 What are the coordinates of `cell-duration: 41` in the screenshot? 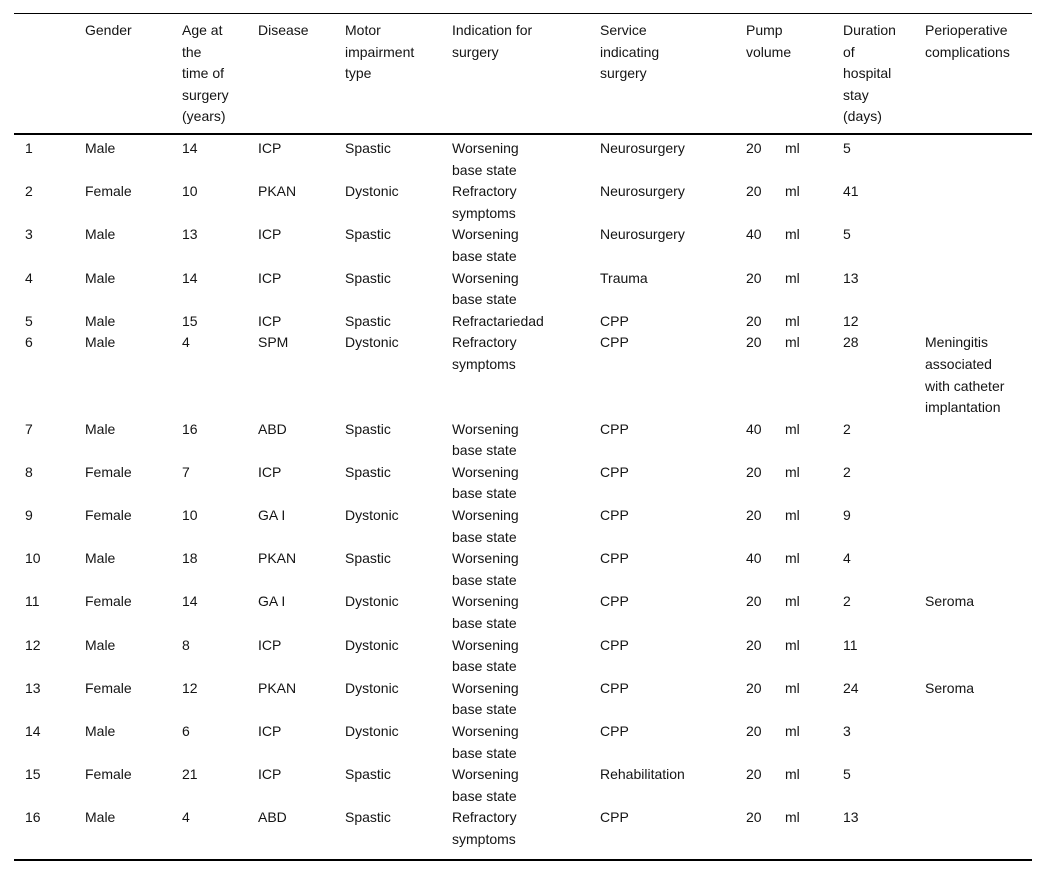 It's located at (851, 191).